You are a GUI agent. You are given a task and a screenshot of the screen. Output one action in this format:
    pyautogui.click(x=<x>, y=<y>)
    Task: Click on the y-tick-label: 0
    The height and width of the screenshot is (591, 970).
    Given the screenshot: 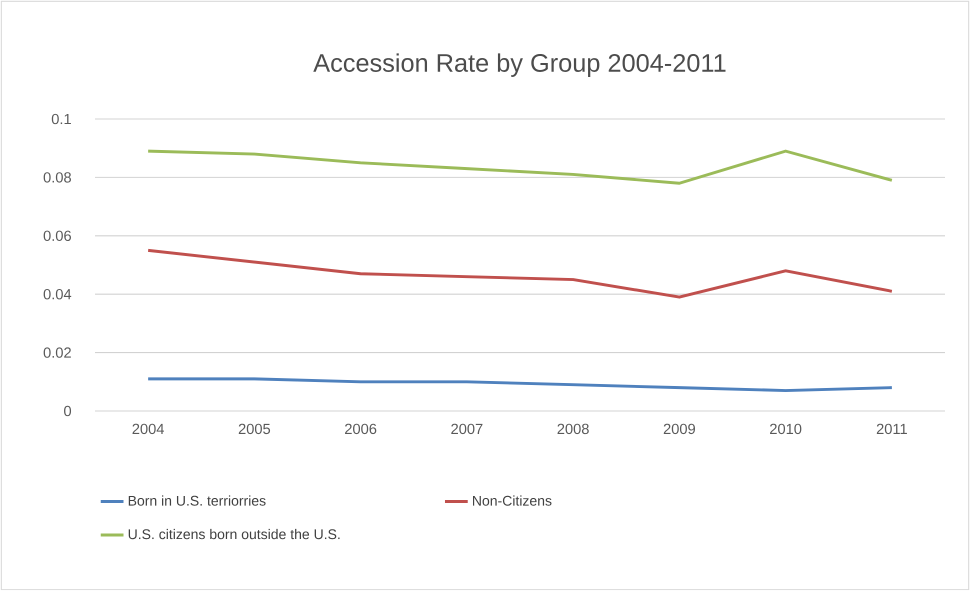 What is the action you would take?
    pyautogui.click(x=68, y=411)
    